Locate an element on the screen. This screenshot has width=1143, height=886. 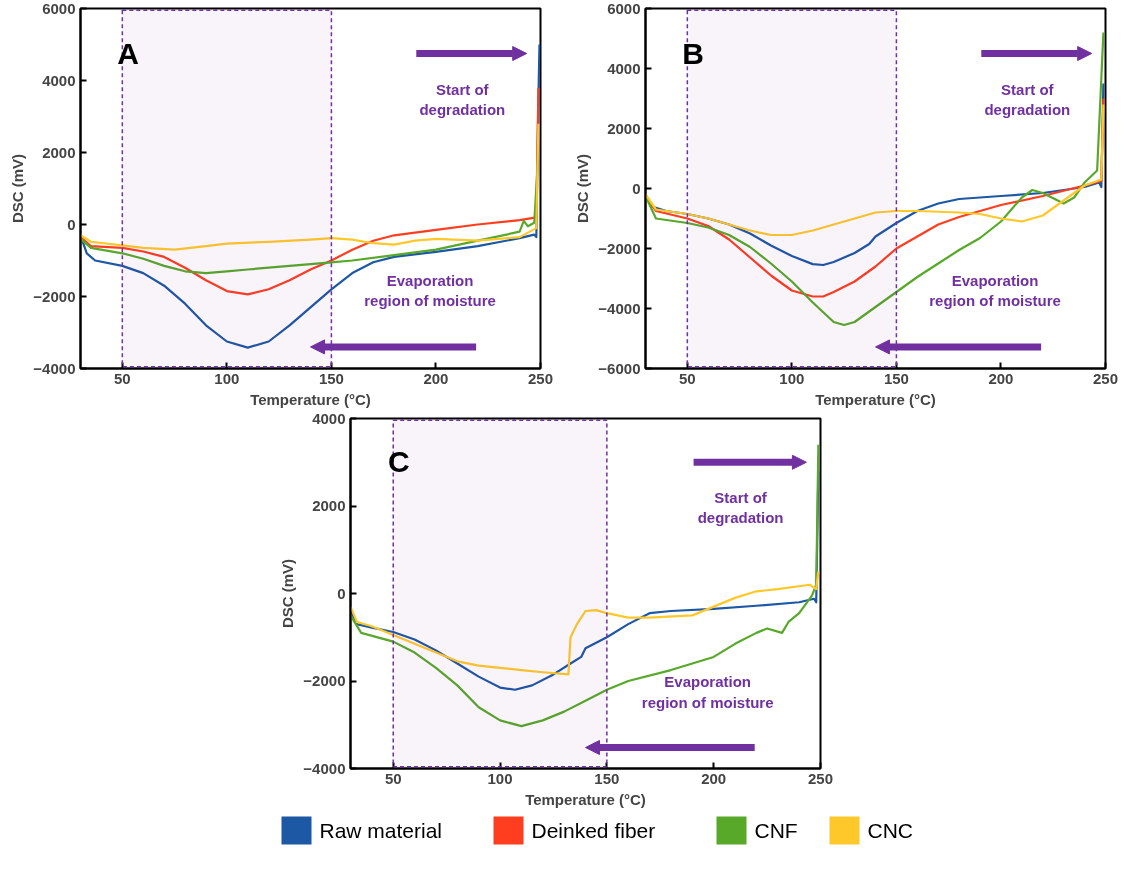
text: A is located at coordinates (128, 53).